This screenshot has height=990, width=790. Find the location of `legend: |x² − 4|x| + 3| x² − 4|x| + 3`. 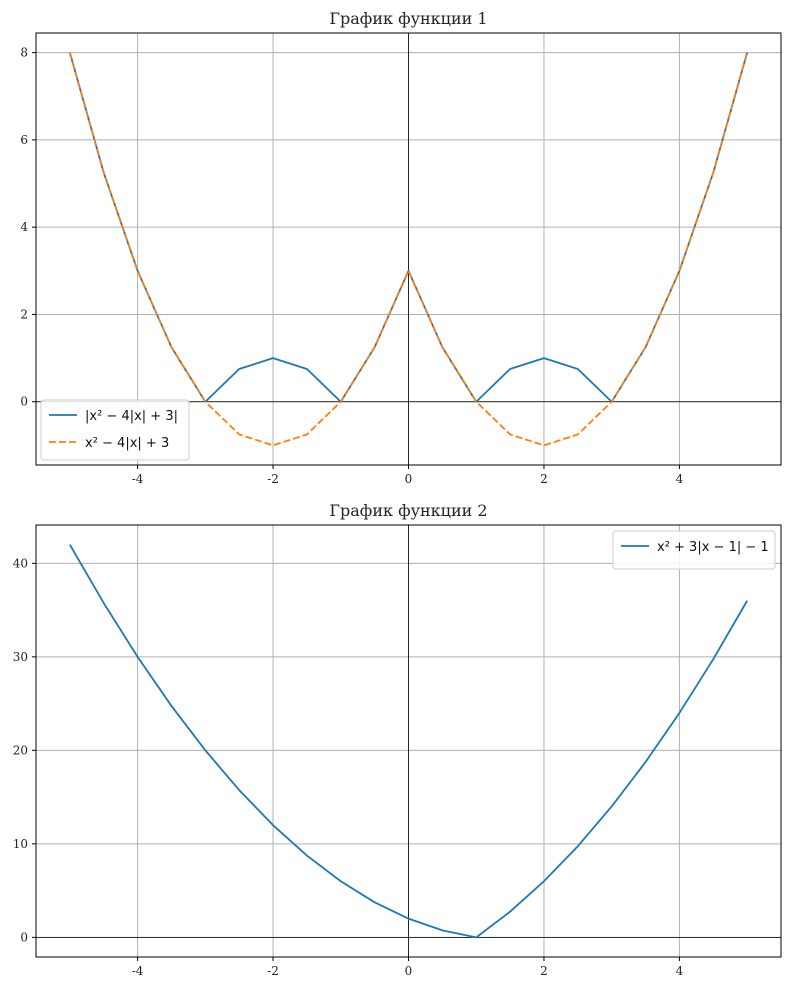

legend: |x² − 4|x| + 3| x² − 4|x| + 3 is located at coordinates (115, 430).